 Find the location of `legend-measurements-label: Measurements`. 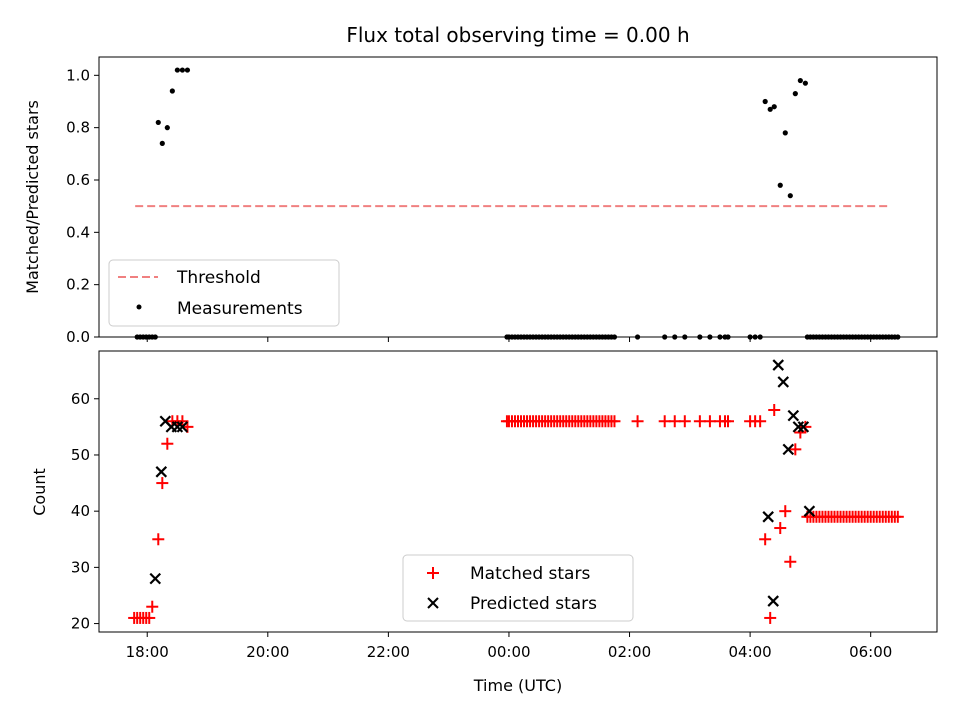

legend-measurements-label: Measurements is located at coordinates (240, 309).